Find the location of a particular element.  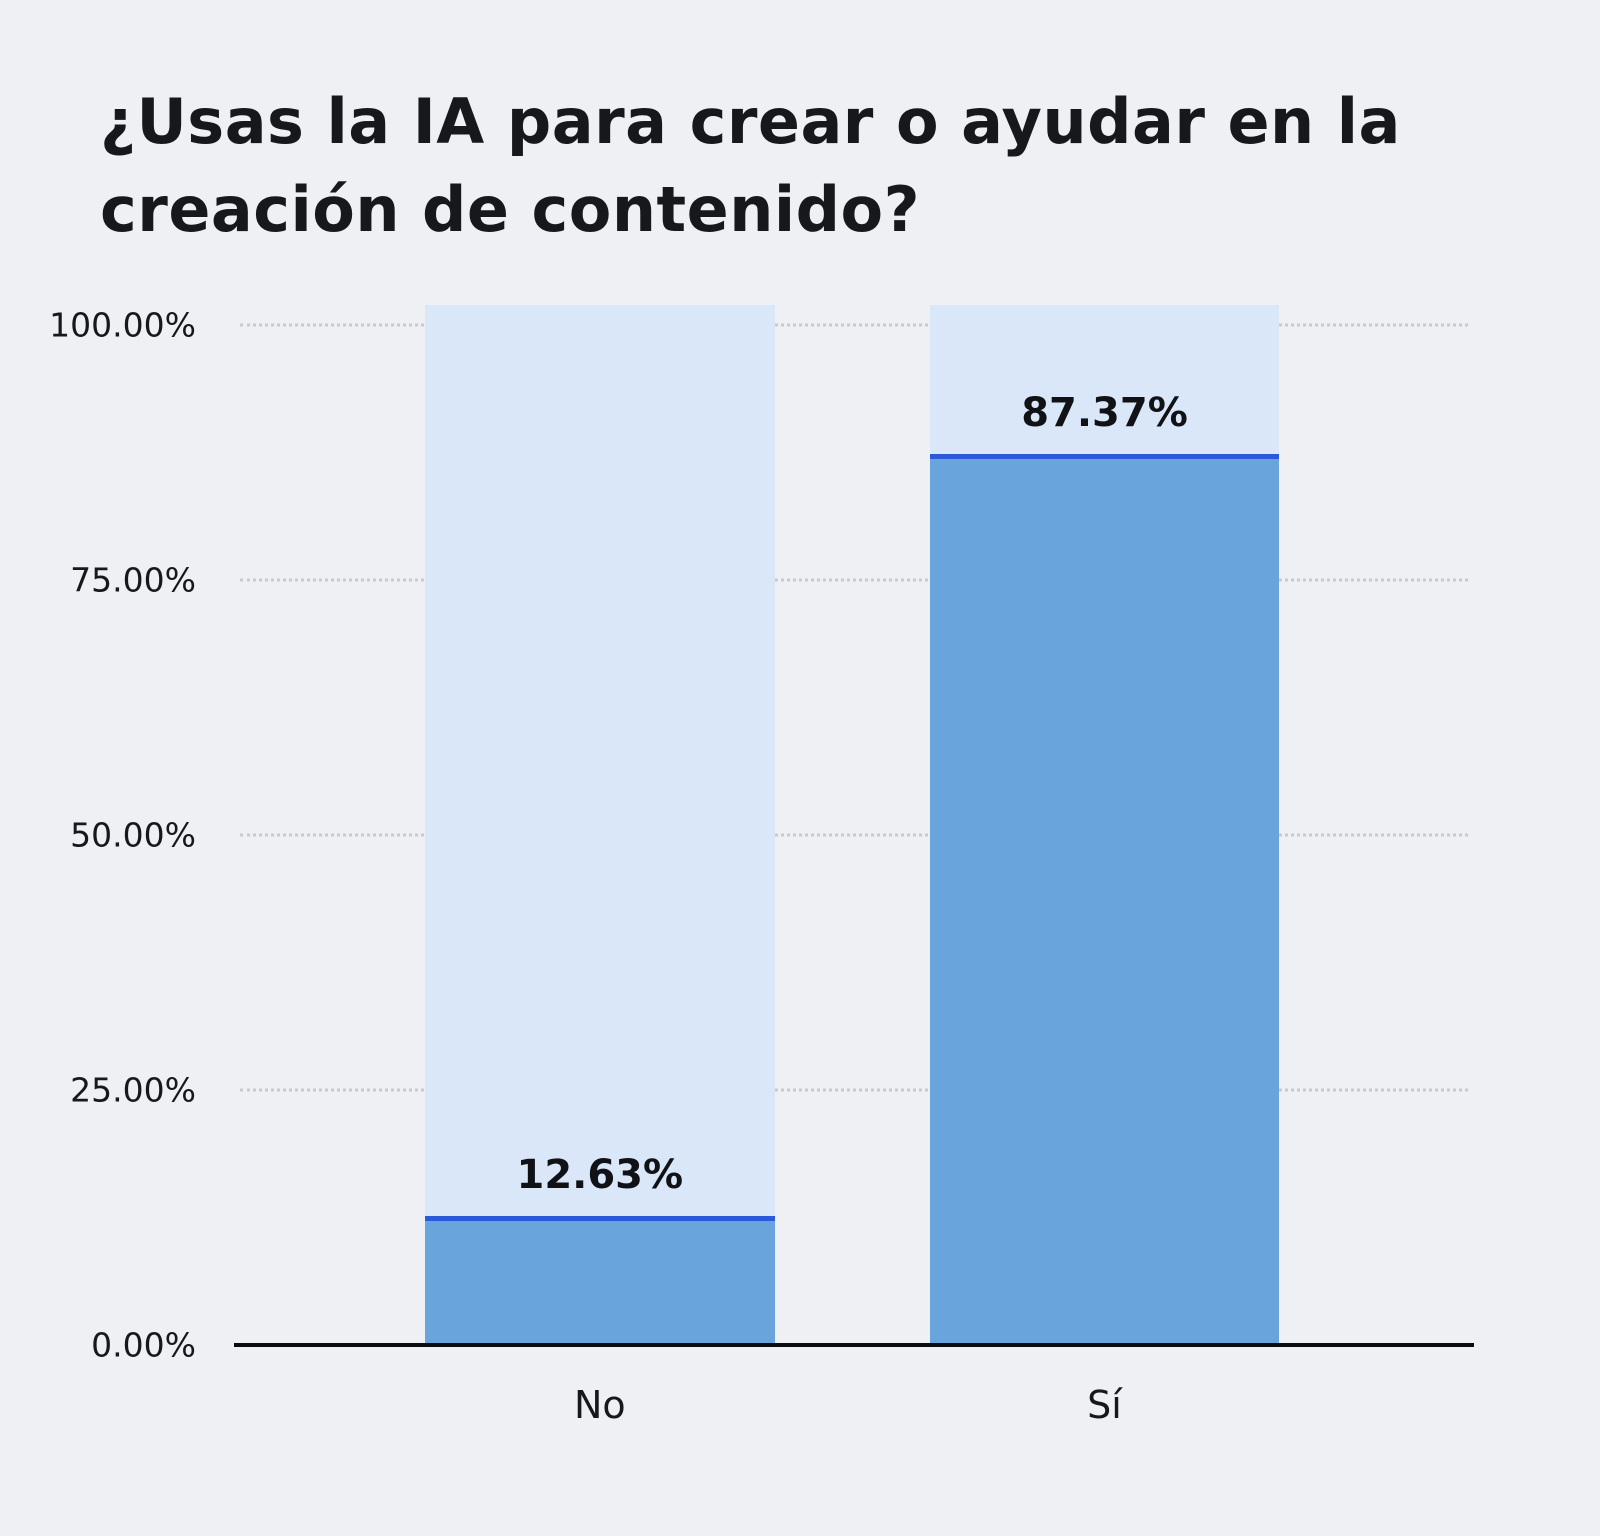

bar-track is located at coordinates (599, 824).